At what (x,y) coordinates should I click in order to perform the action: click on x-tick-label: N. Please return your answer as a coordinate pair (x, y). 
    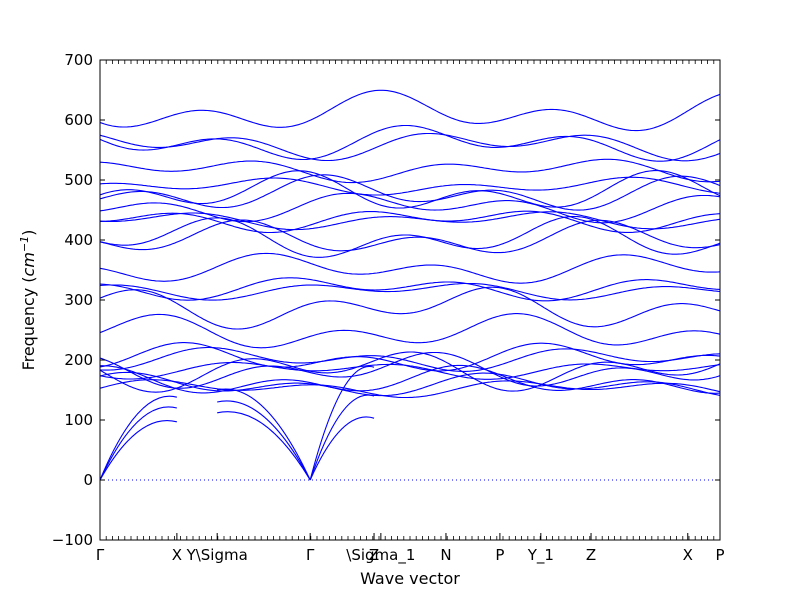
    Looking at the image, I should click on (445, 555).